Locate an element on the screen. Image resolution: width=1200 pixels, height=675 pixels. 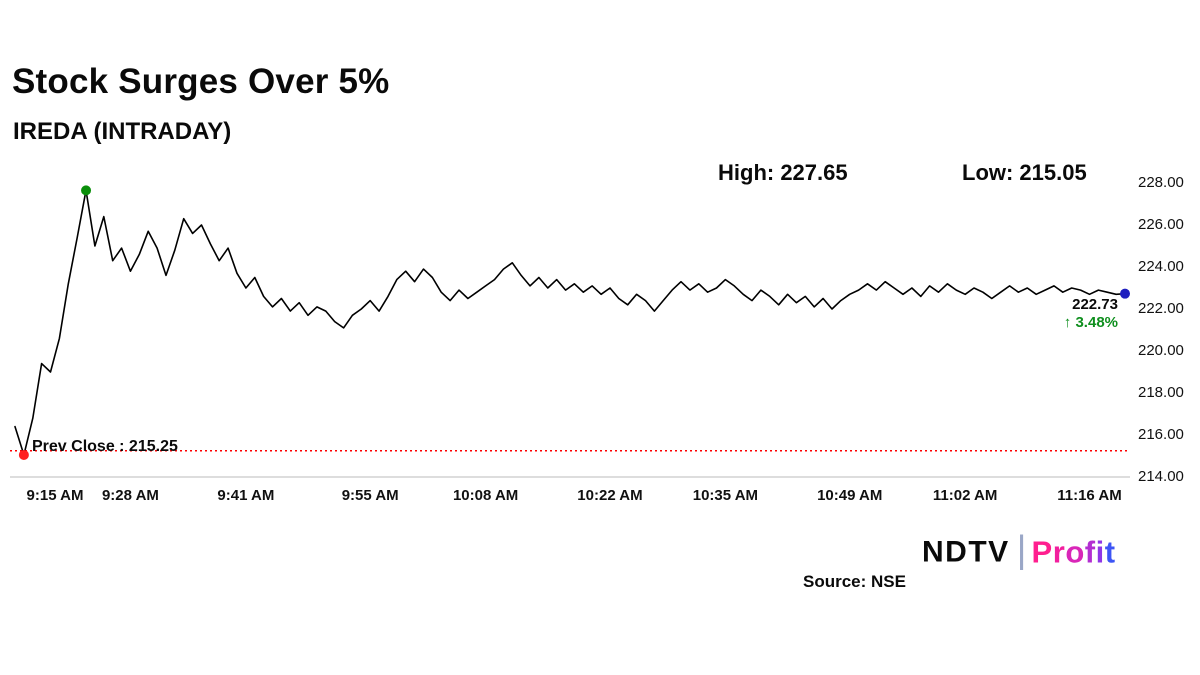
y-axis-tick-label: 222.00 is located at coordinates (1161, 308).